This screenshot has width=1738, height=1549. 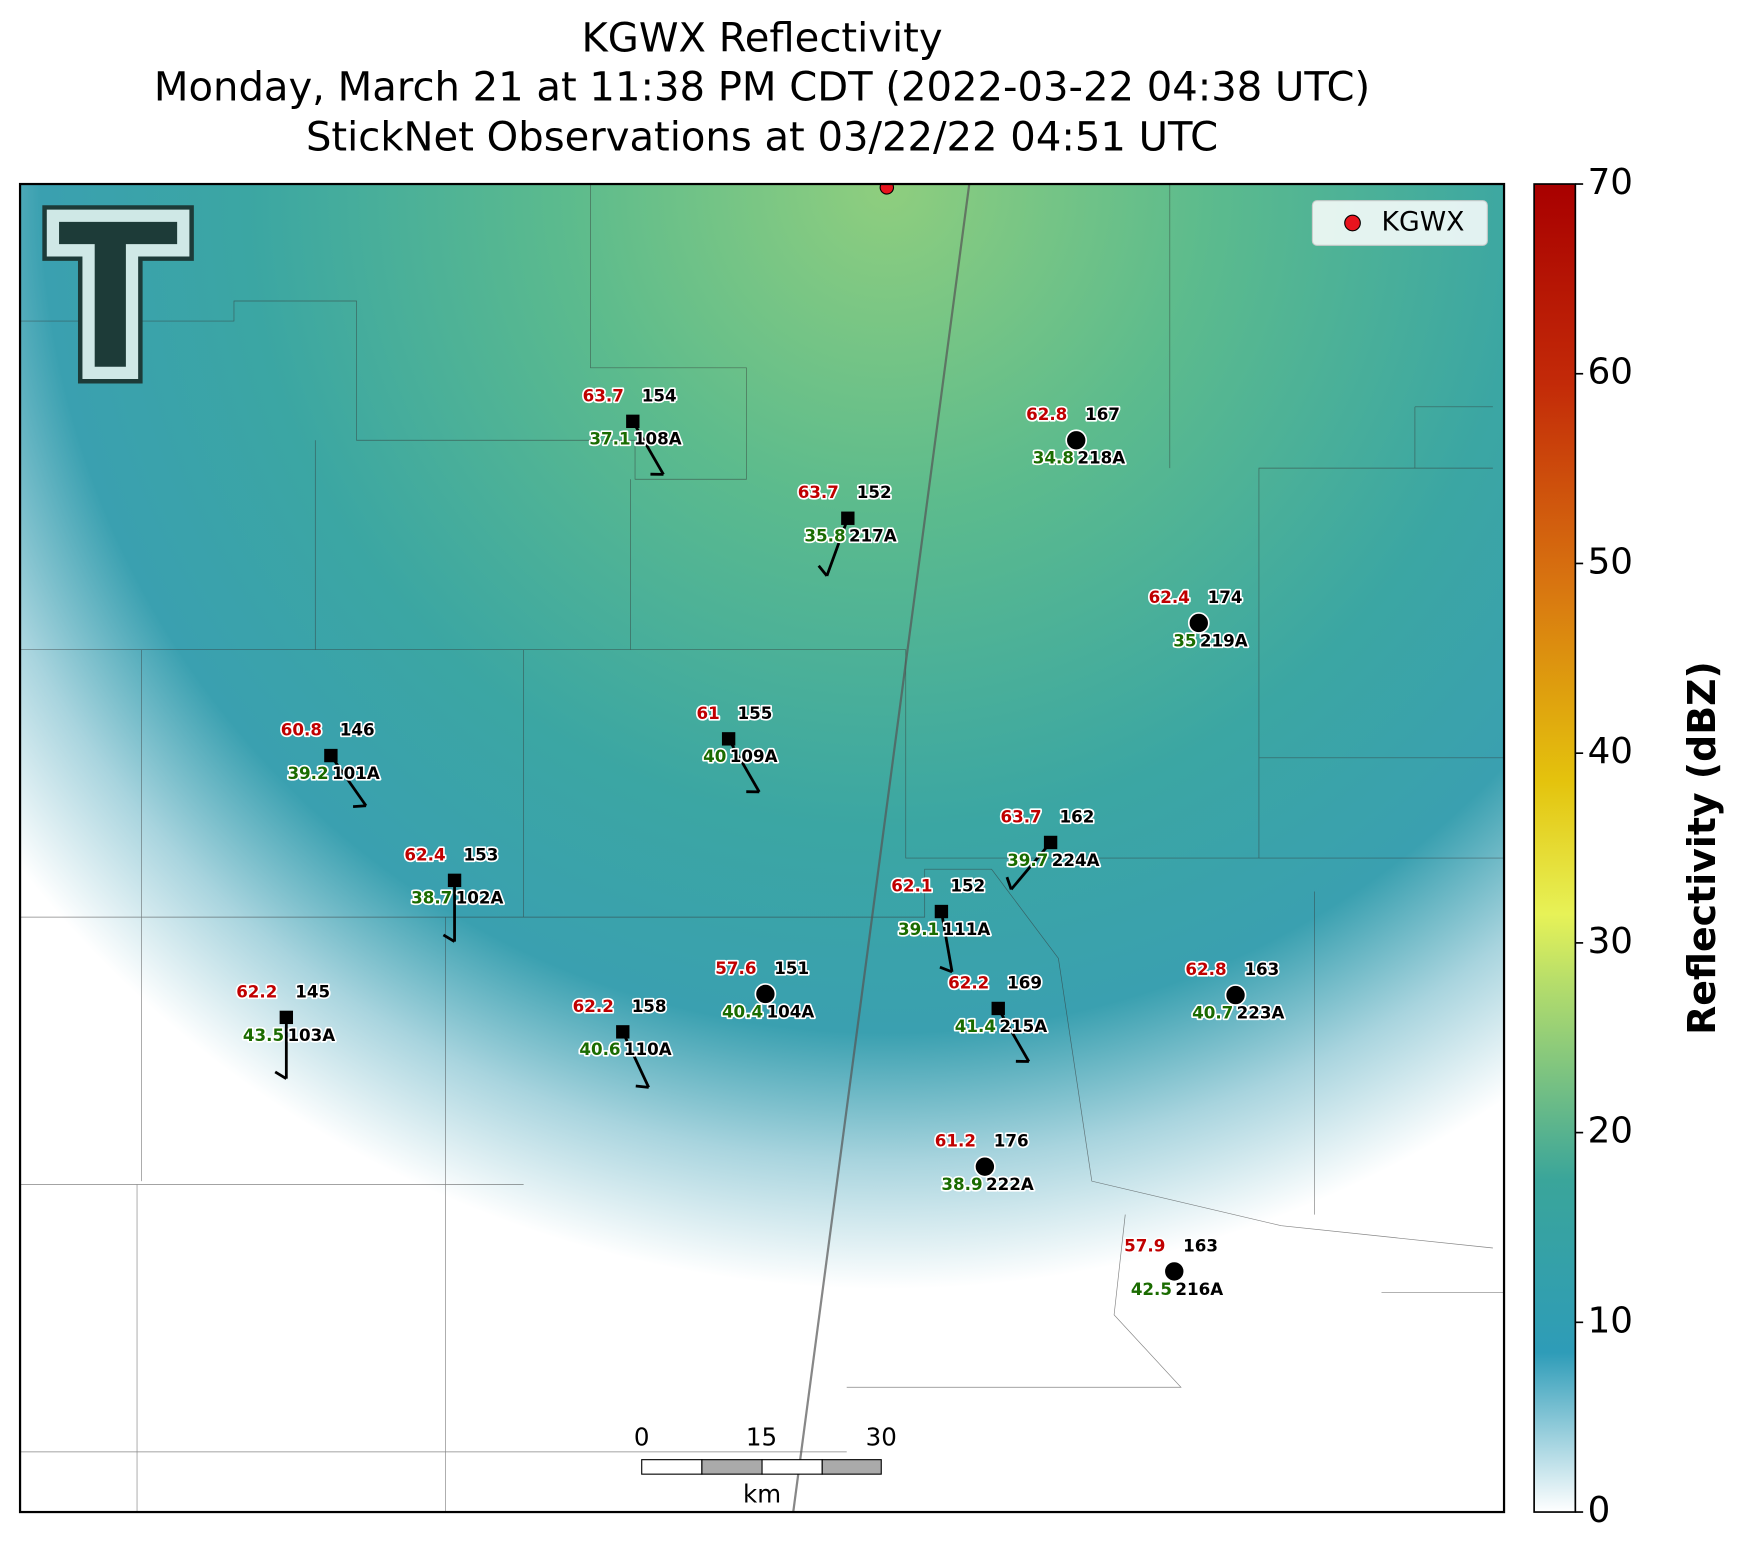 I want to click on pressure: 169, so click(x=1024, y=982).